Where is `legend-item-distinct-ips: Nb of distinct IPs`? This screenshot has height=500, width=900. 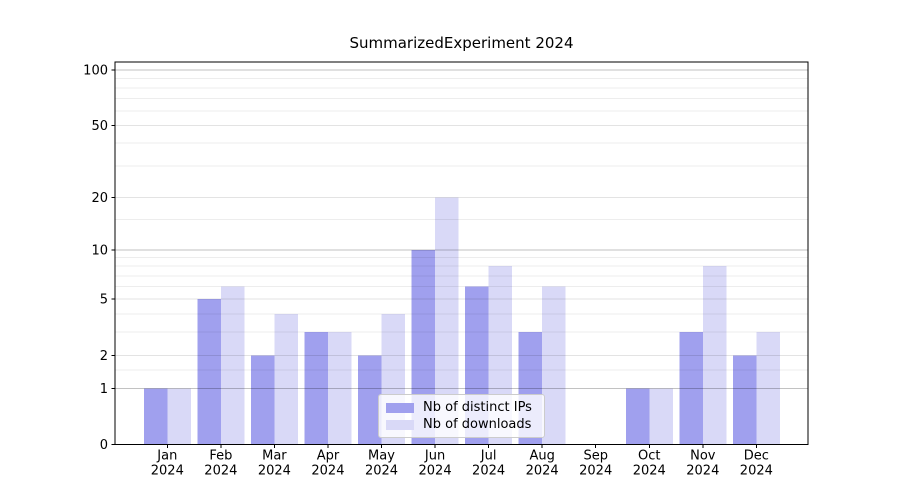
legend-item-distinct-ips: Nb of distinct IPs is located at coordinates (461, 407).